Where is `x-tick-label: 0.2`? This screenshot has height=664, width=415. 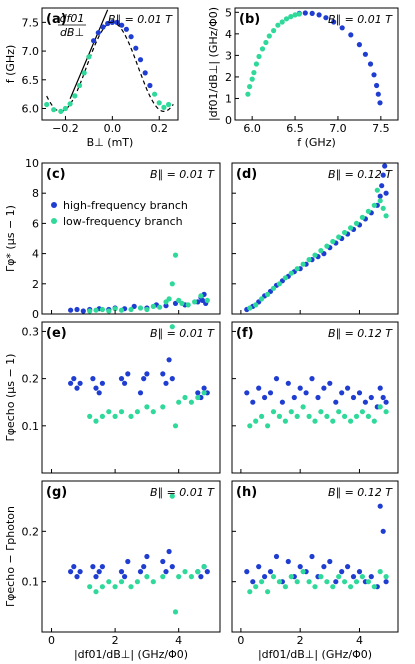
x-tick-label: 0.2 is located at coordinates (159, 128).